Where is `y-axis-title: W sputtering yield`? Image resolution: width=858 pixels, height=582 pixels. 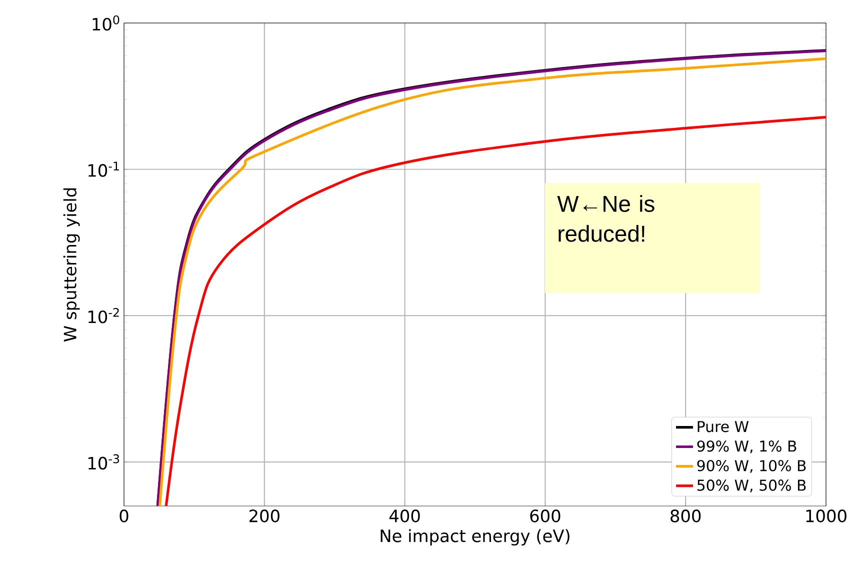 y-axis-title: W sputtering yield is located at coordinates (71, 265).